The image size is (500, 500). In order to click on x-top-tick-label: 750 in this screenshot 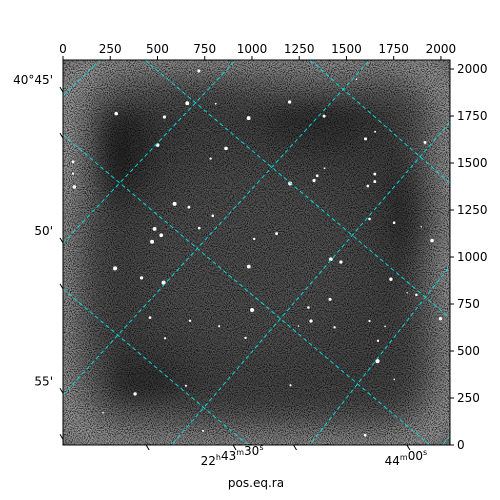, I will do `click(204, 49)`.